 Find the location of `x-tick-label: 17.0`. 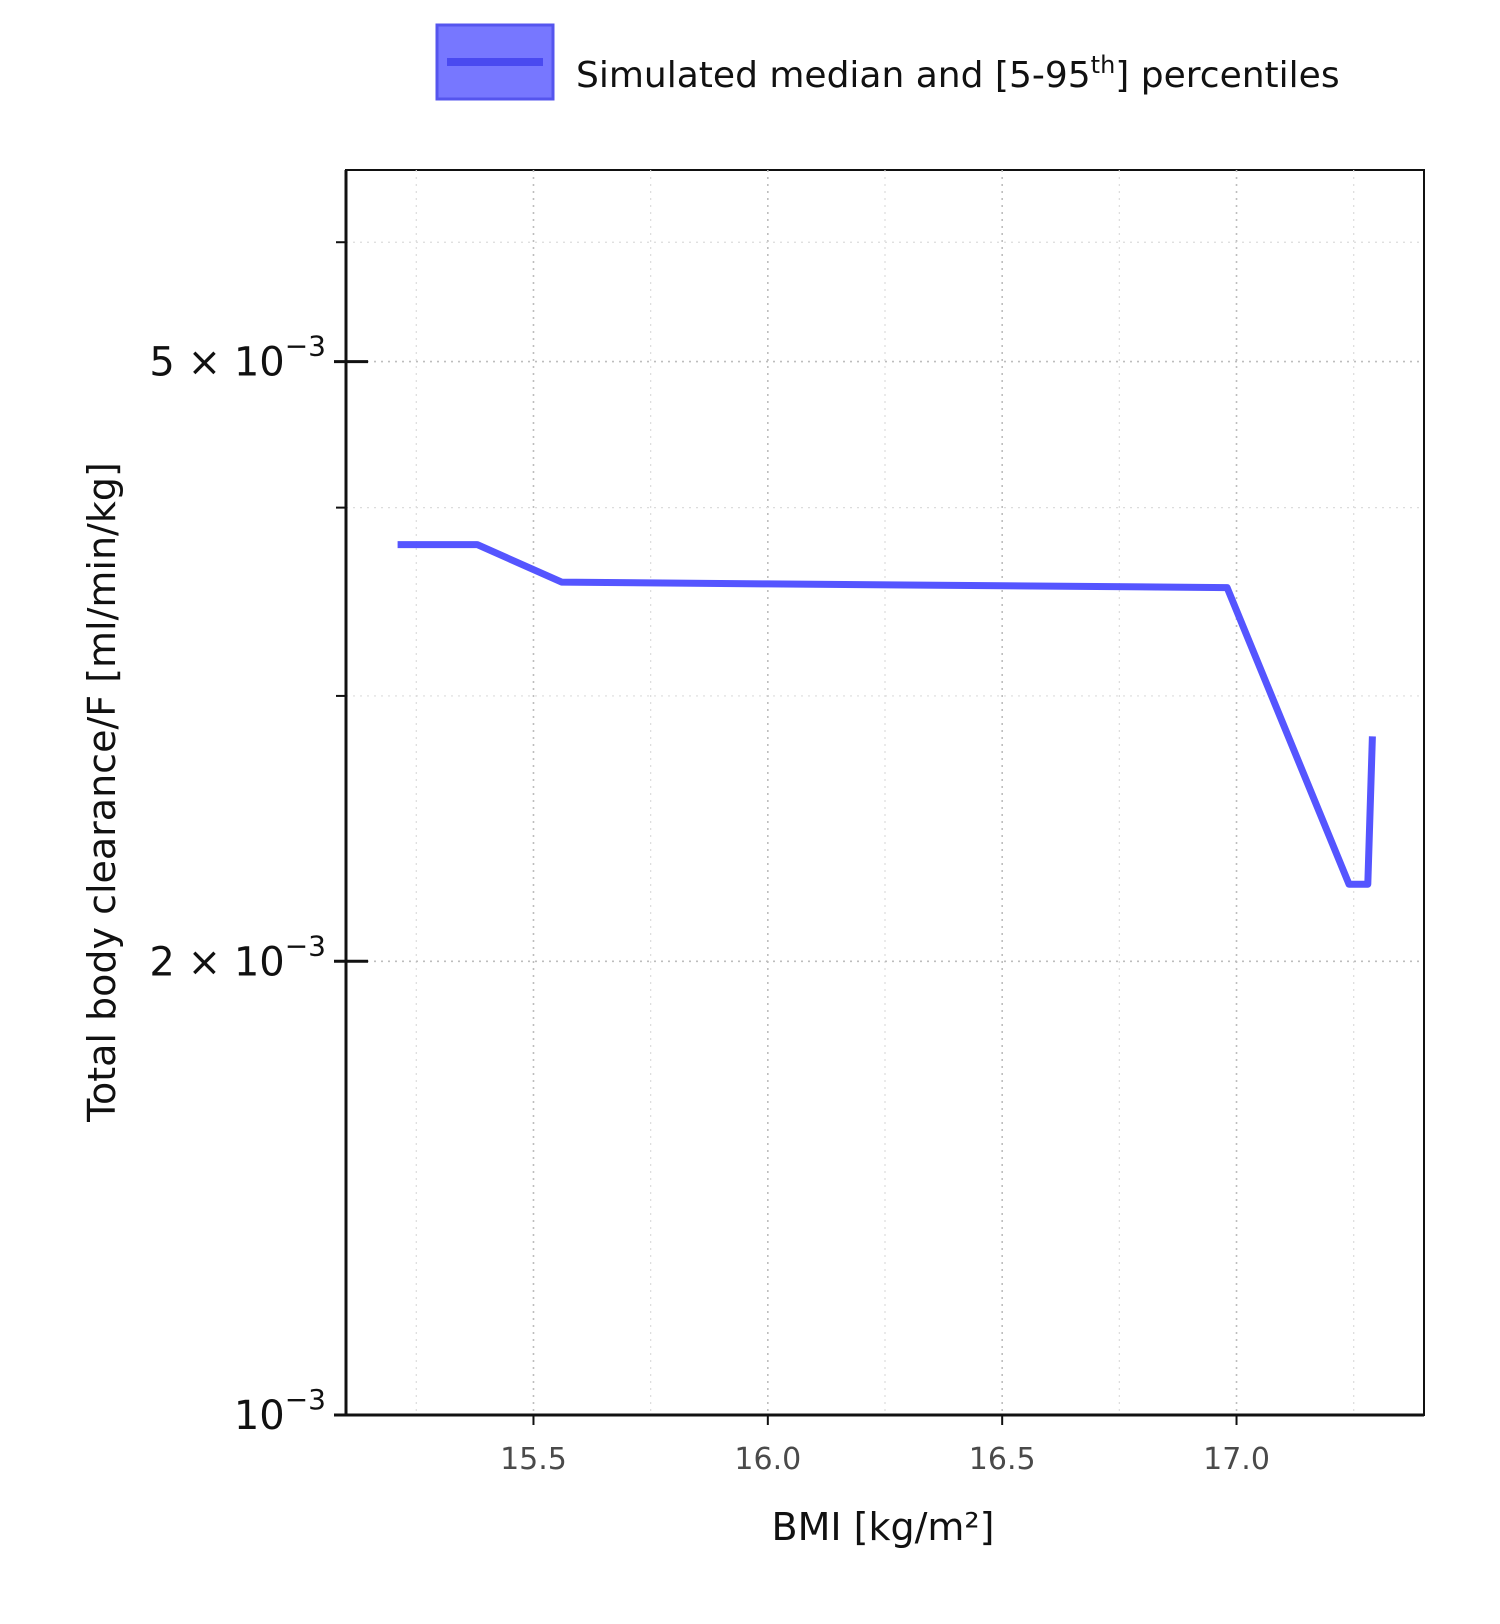

x-tick-label: 17.0 is located at coordinates (1236, 1459).